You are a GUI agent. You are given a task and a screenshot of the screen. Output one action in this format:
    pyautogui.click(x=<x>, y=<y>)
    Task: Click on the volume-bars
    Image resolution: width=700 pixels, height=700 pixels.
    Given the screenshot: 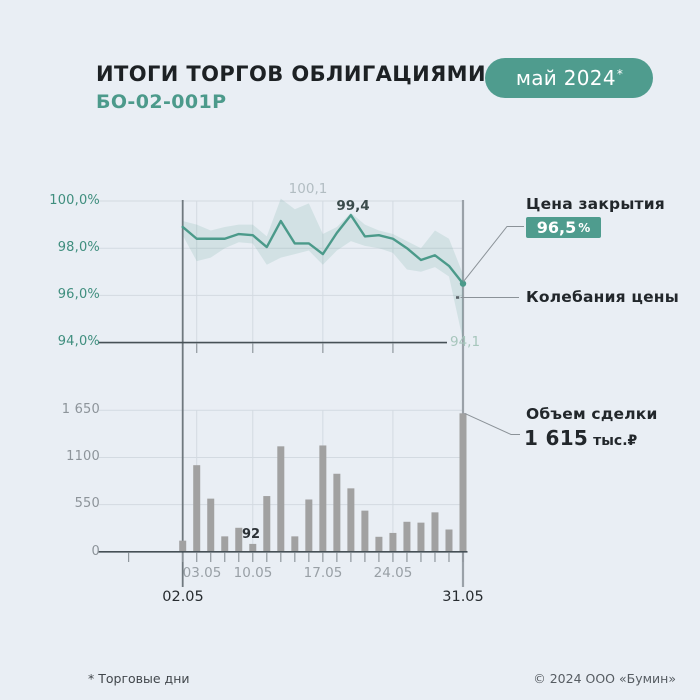 What is the action you would take?
    pyautogui.click(x=323, y=482)
    